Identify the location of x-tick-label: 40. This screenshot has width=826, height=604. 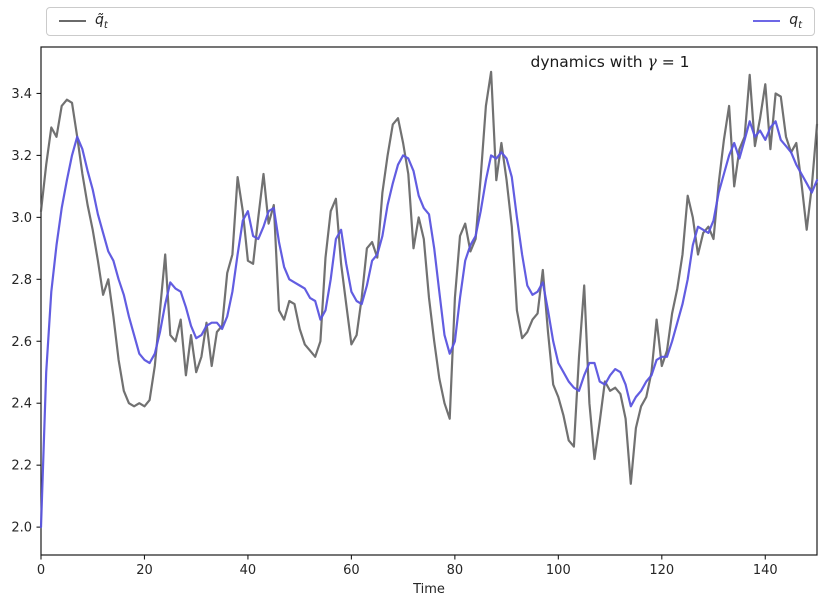
(248, 570).